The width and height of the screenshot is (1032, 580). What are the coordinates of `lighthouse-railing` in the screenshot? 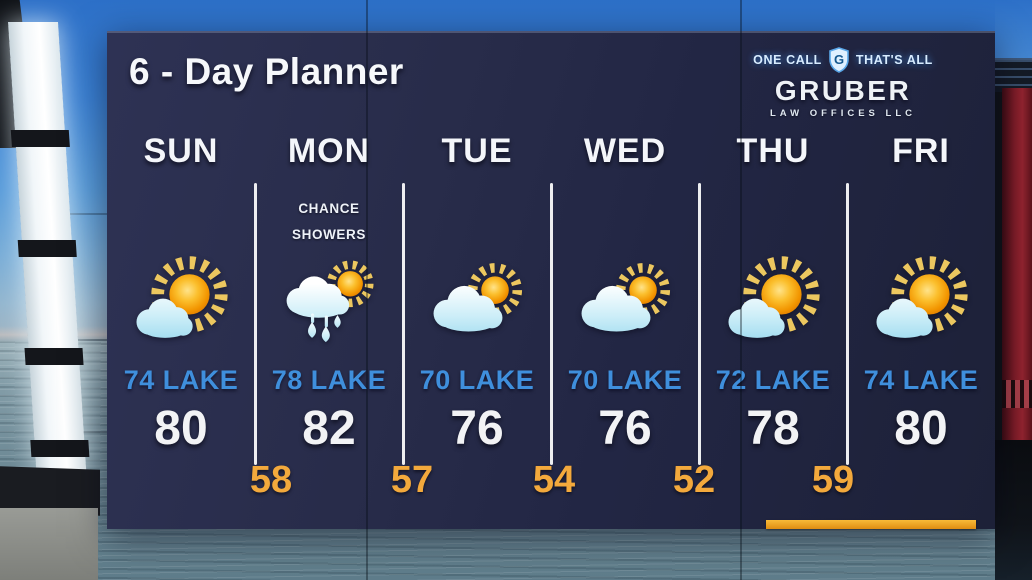 It's located at (1017, 394).